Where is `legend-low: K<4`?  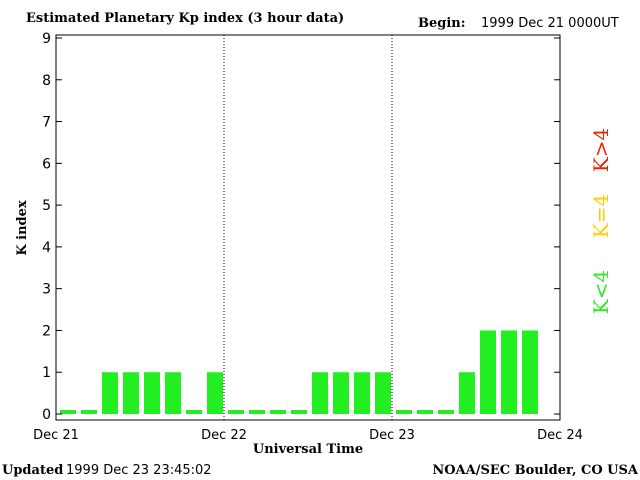 legend-low: K<4 is located at coordinates (601, 292).